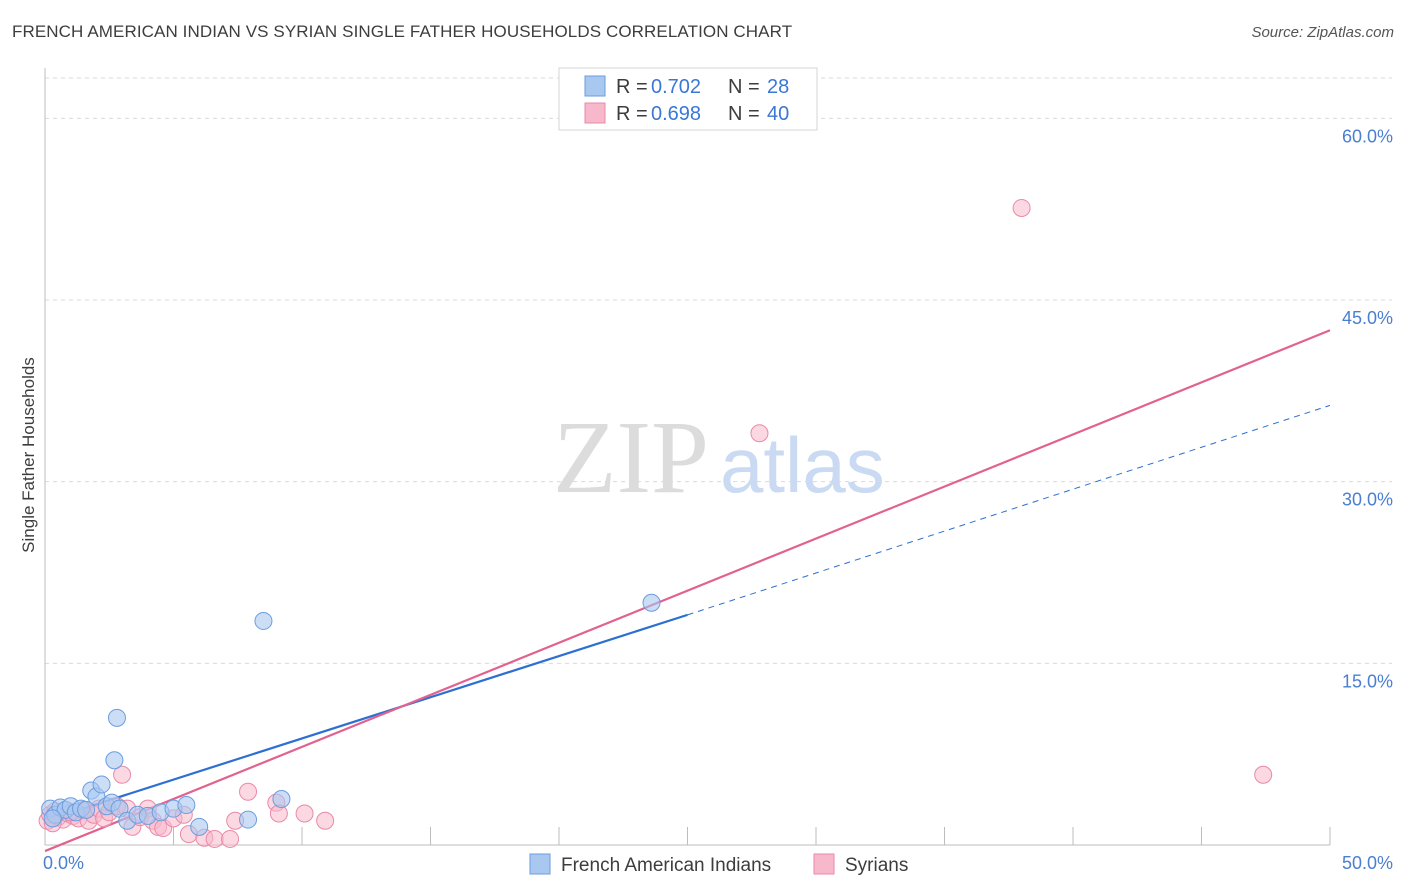  What do you see at coordinates (595, 113) in the screenshot?
I see `legend-swatch-pink` at bounding box center [595, 113].